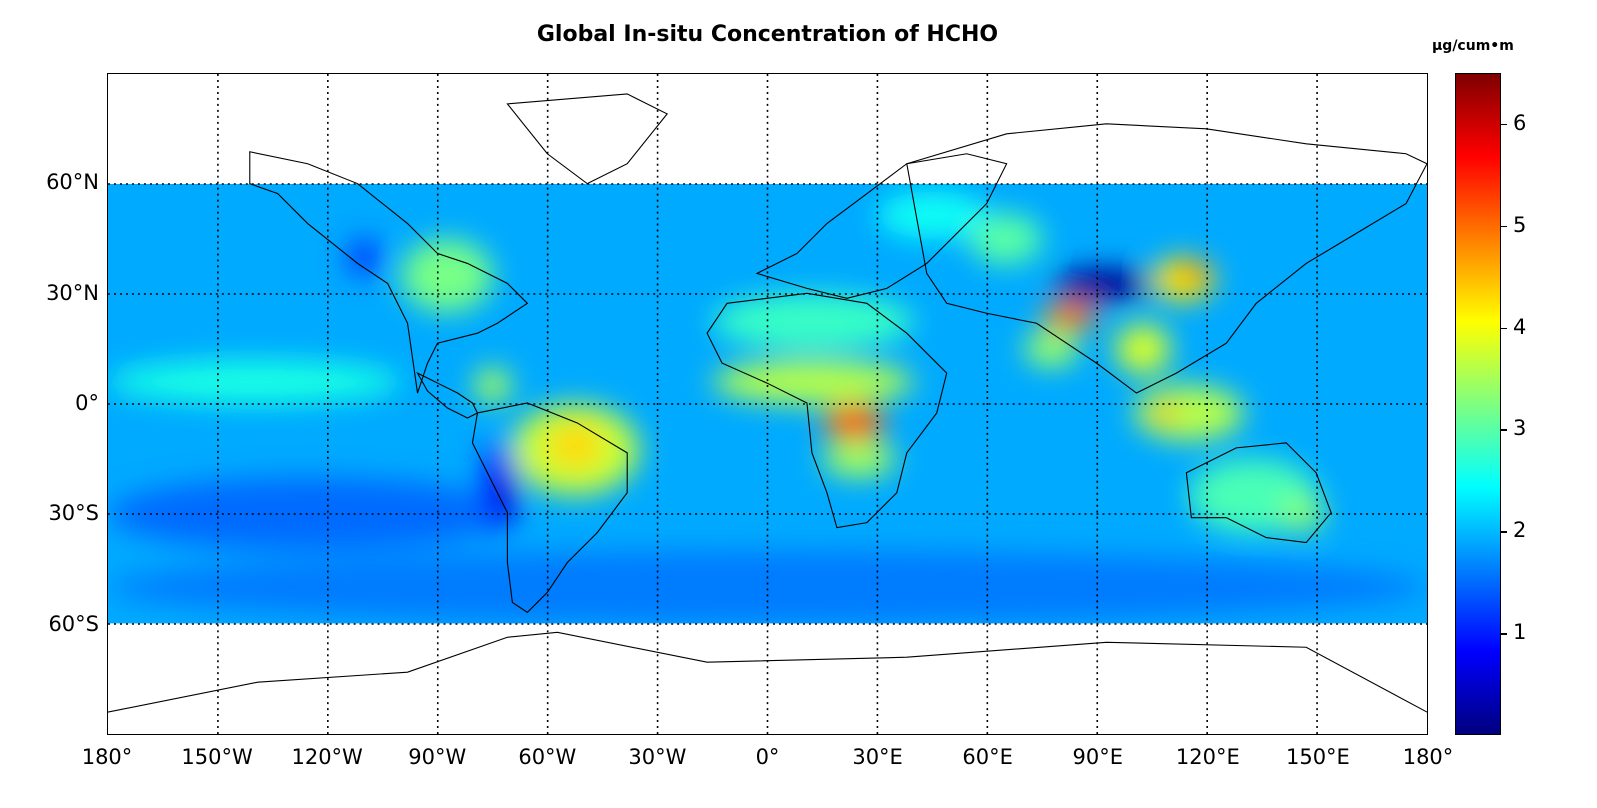  Describe the element at coordinates (1520, 428) in the screenshot. I see `colorbar-tick-label: 3` at that location.